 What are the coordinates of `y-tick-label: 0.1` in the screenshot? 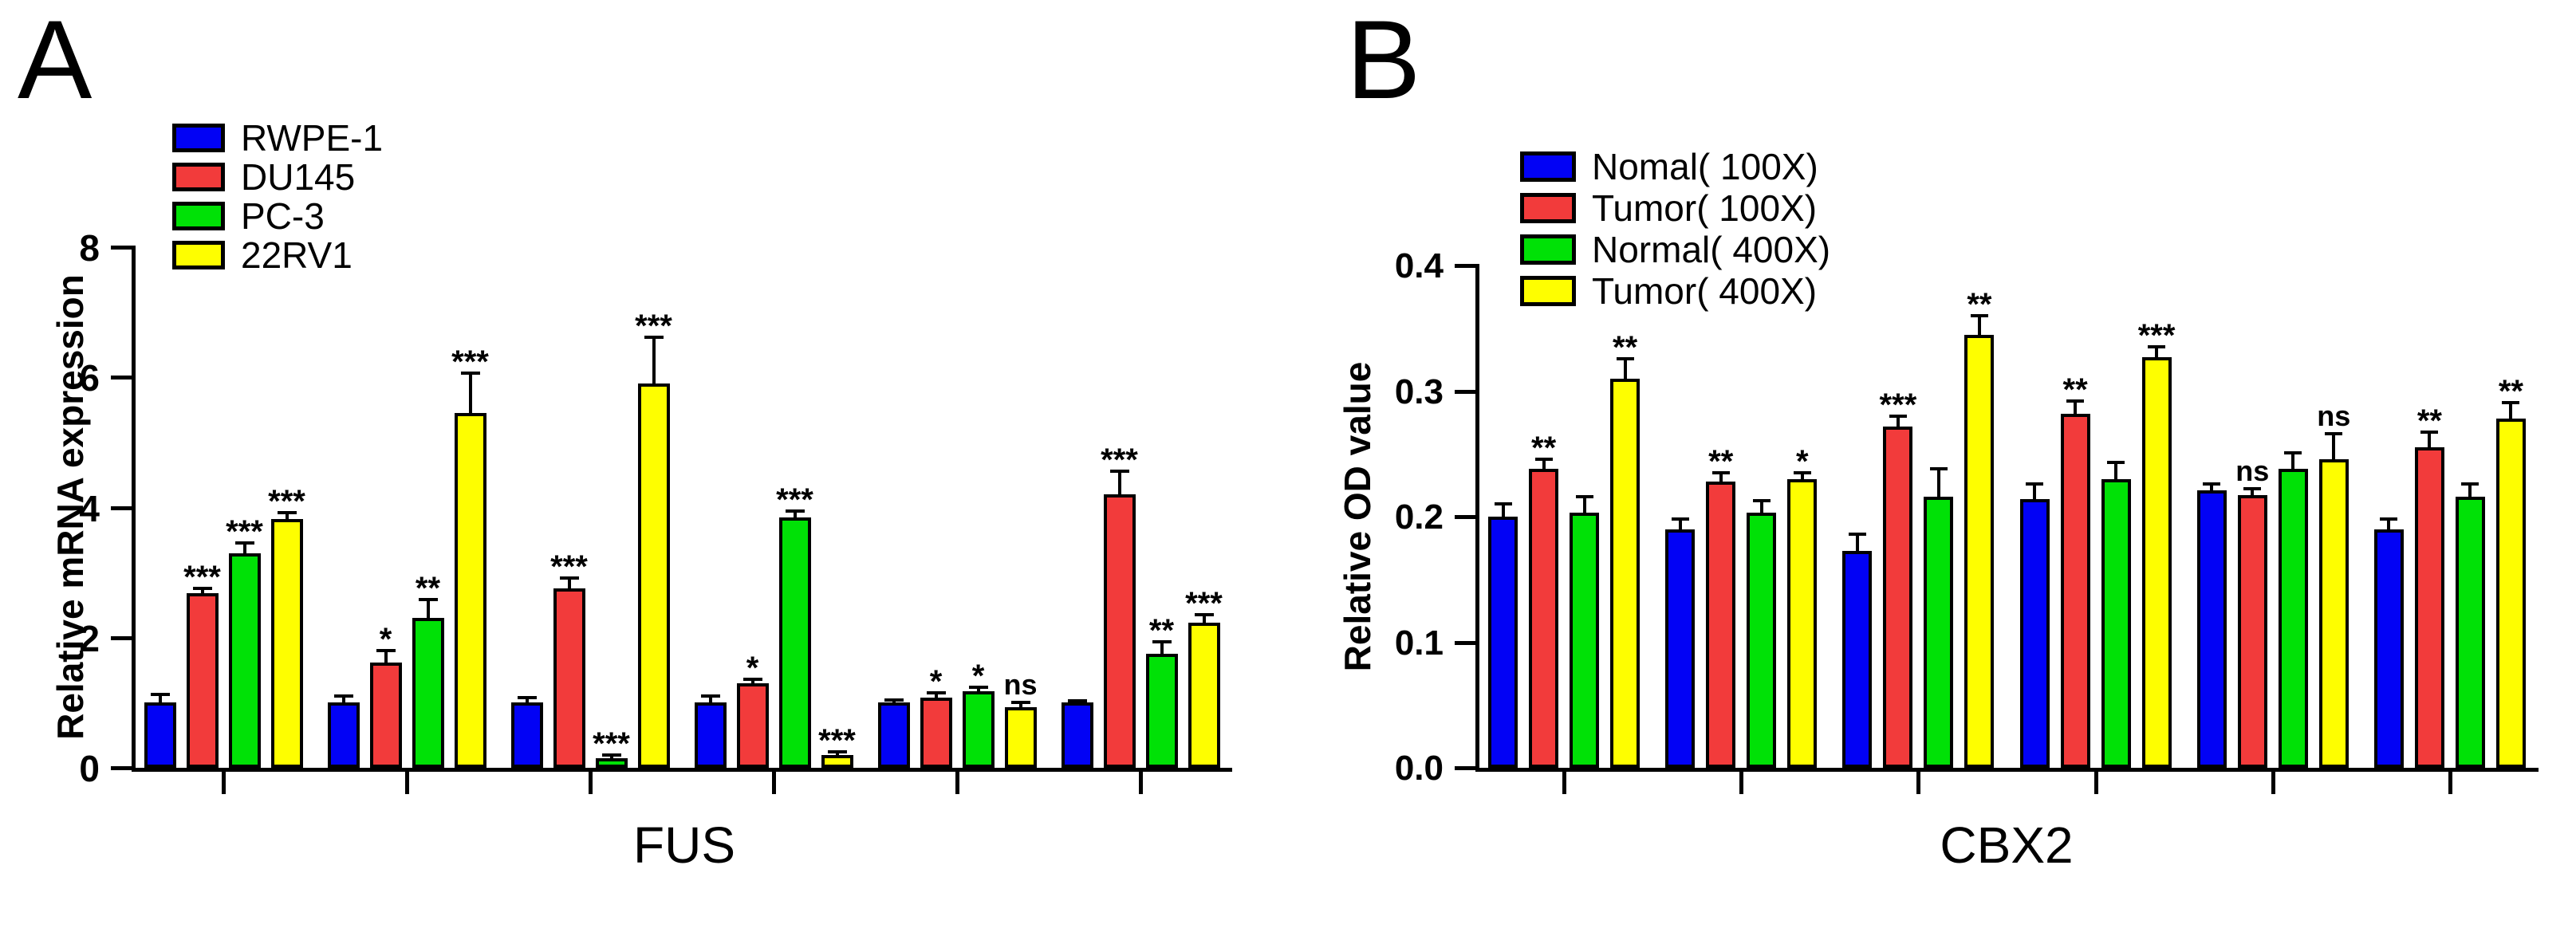 It's located at (1419, 643).